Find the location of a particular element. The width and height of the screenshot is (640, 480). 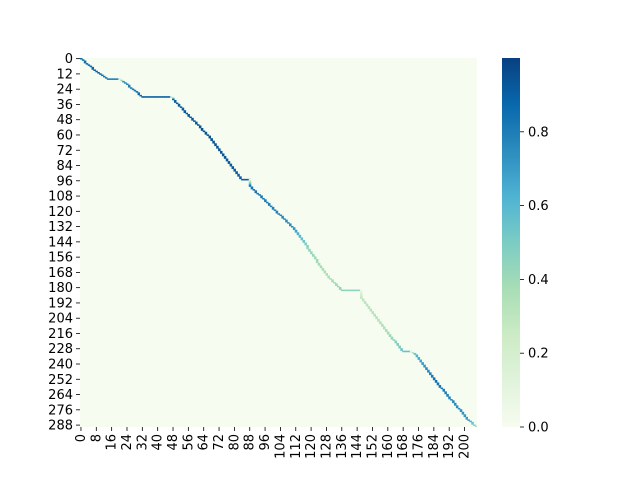

y-tick-label: 36 is located at coordinates (64, 105).